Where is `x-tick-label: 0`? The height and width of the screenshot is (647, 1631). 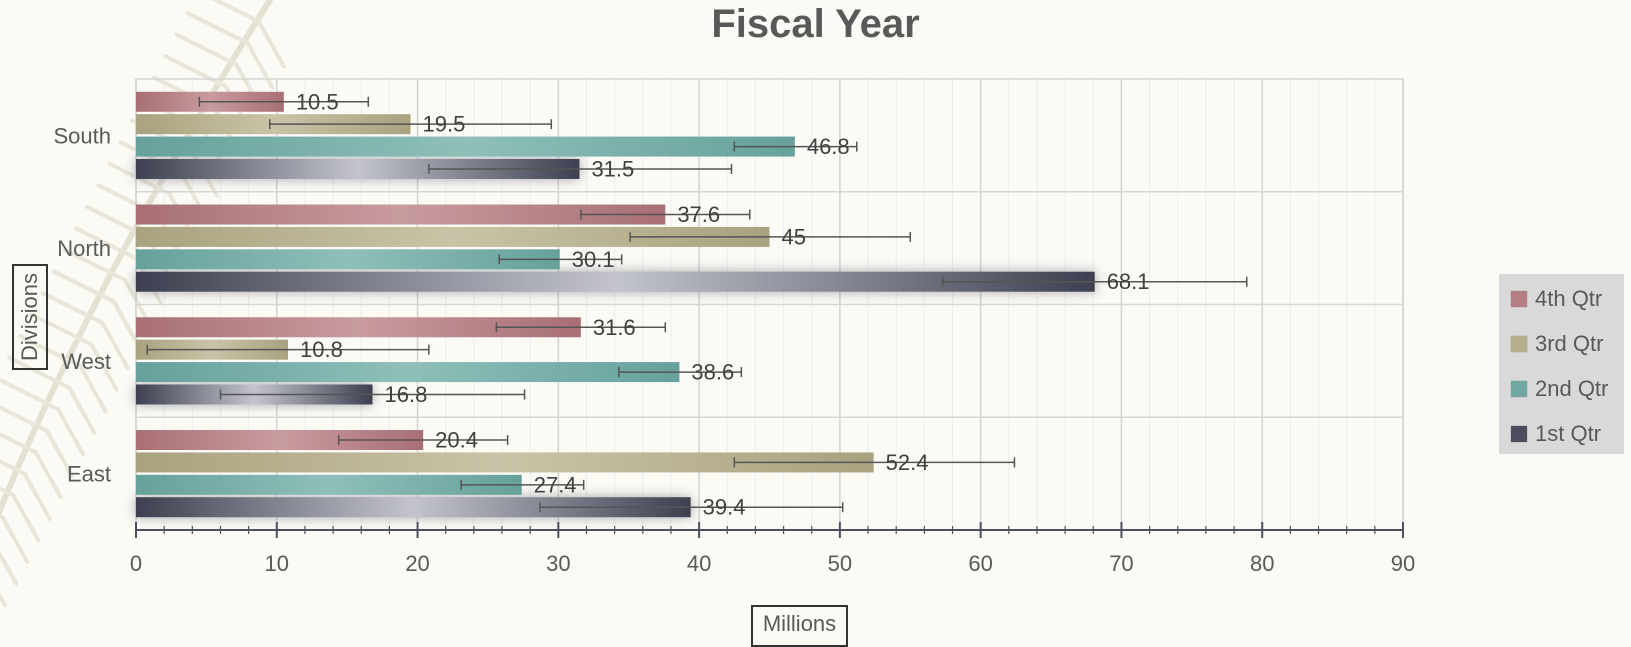 x-tick-label: 0 is located at coordinates (136, 563).